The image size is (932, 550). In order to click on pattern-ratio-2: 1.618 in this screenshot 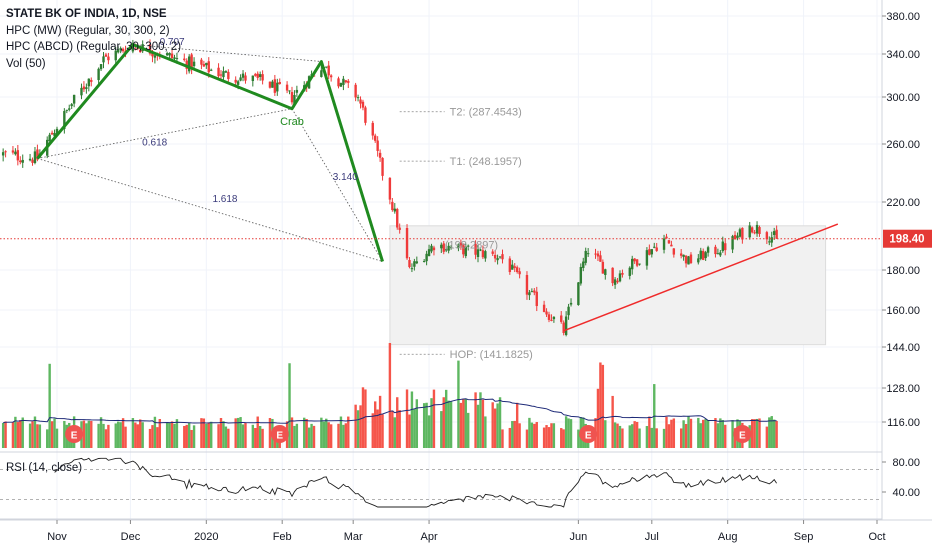, I will do `click(224, 199)`.